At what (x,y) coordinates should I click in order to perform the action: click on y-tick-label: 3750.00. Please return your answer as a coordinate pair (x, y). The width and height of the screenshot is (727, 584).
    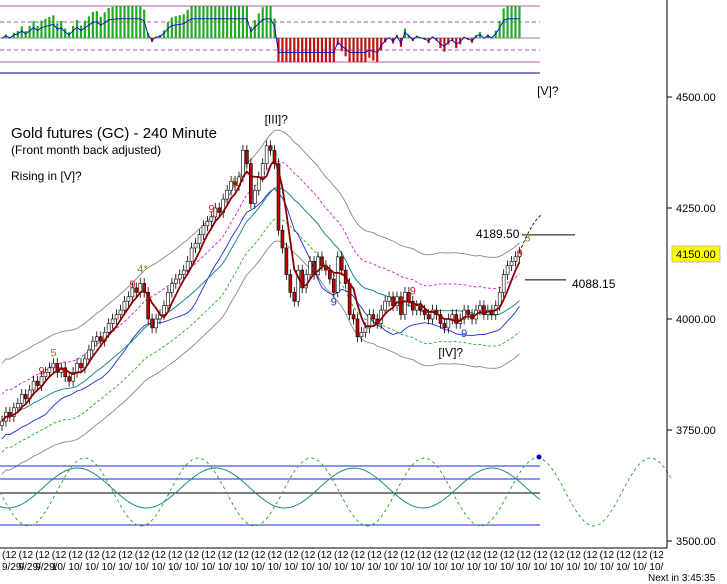
    Looking at the image, I should click on (696, 431).